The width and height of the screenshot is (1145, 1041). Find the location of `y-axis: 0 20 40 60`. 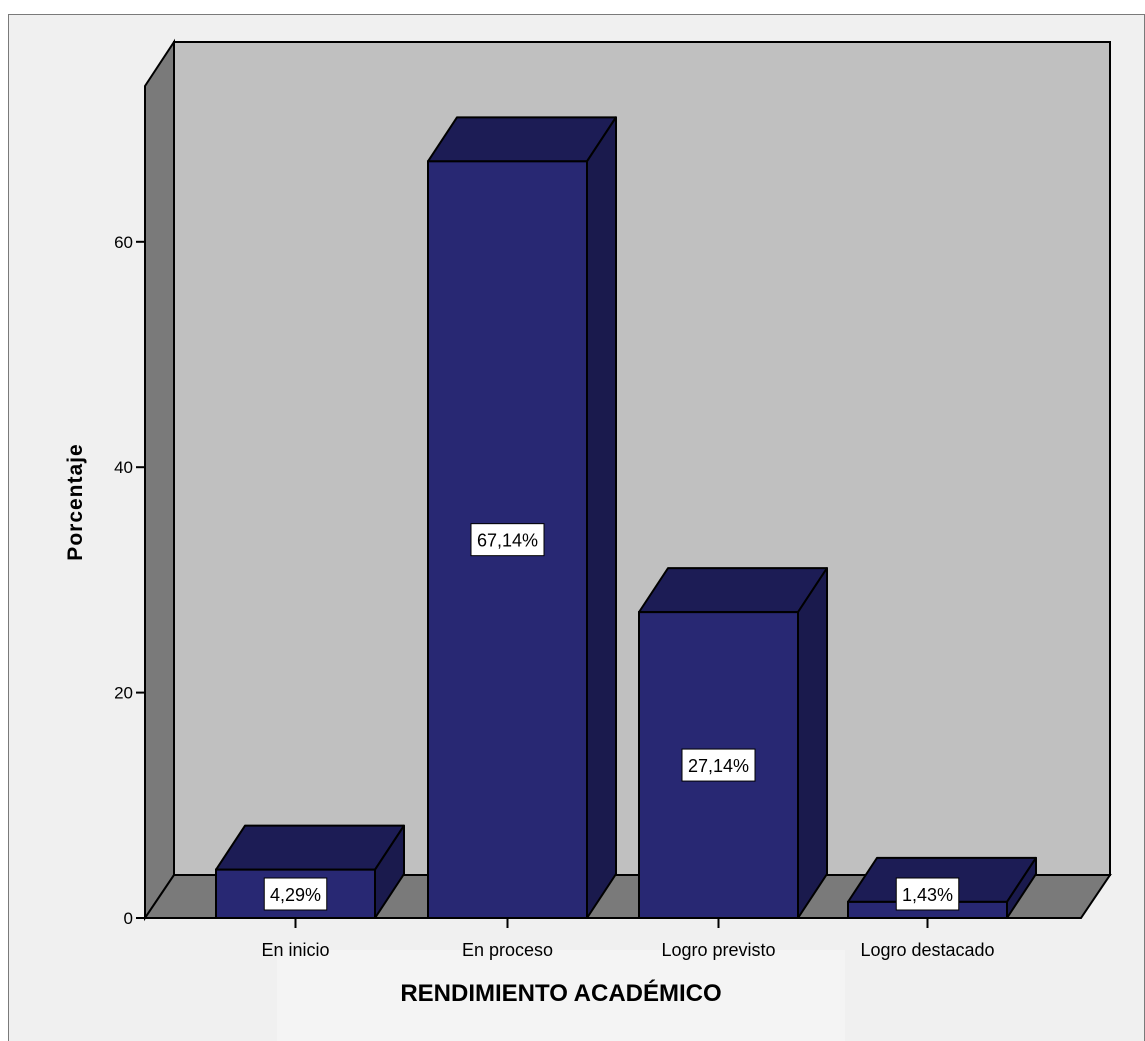

y-axis: 0 20 40 60 is located at coordinates (130, 507).